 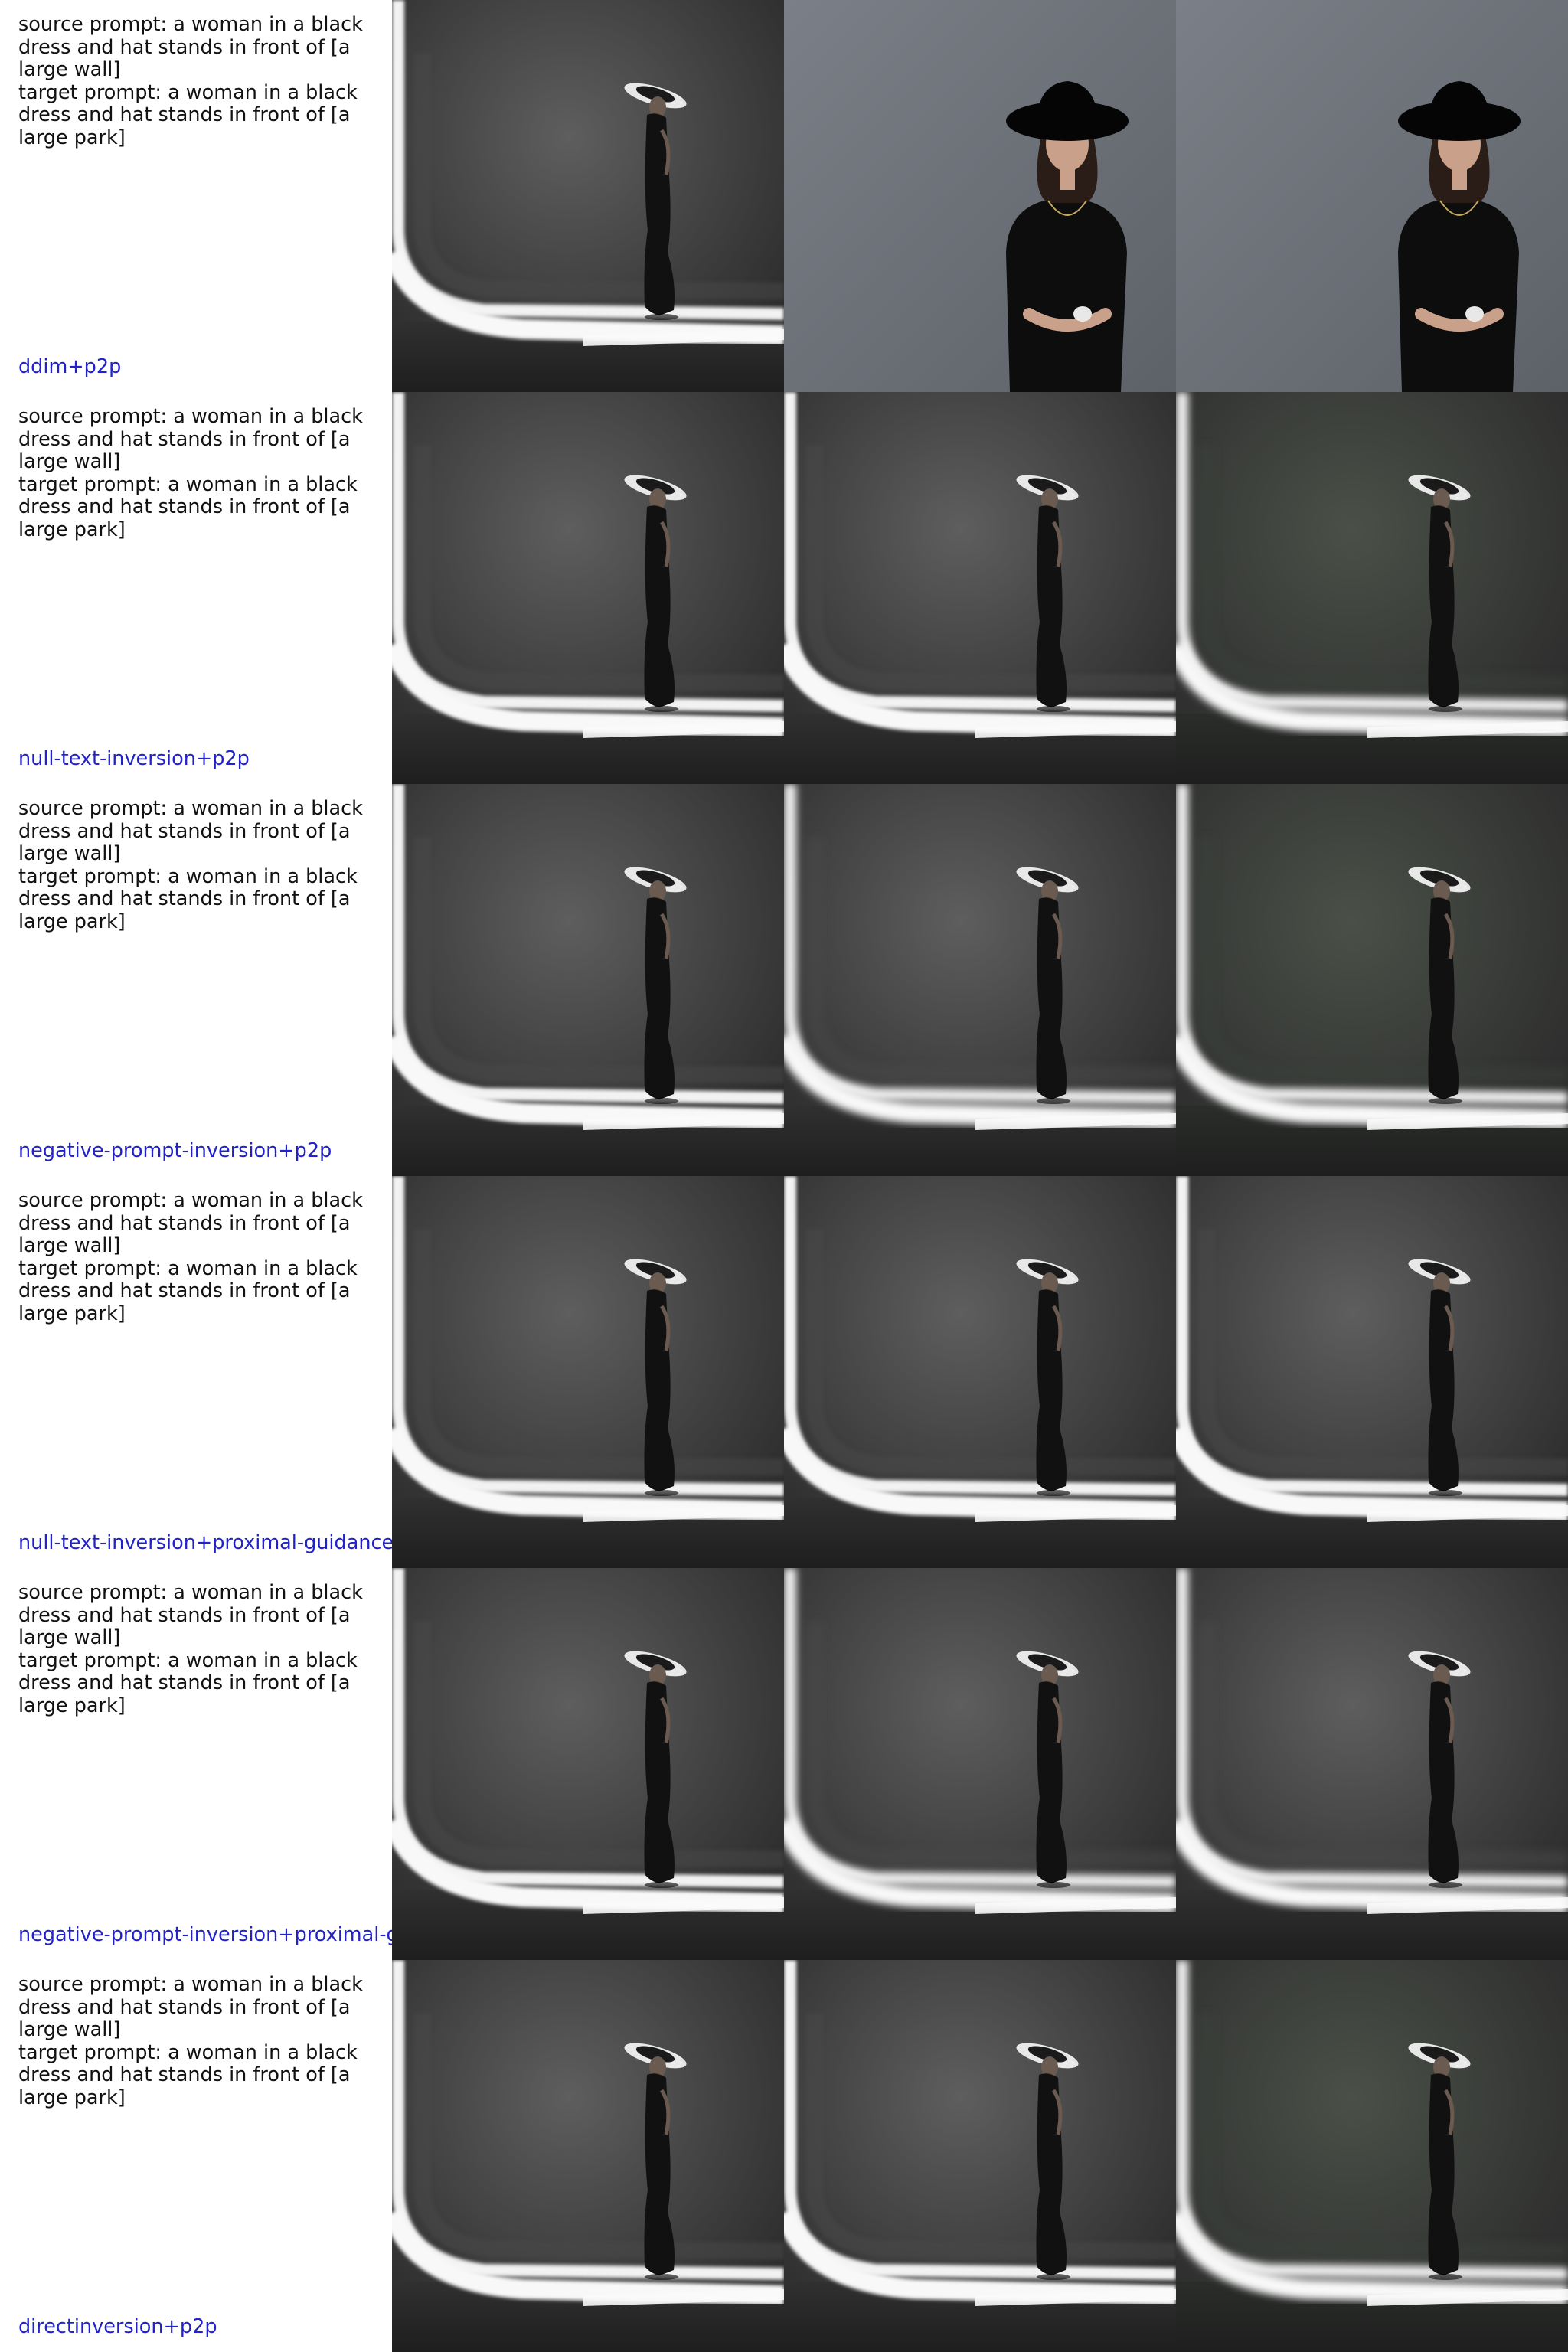 I want to click on method-label: null-text-inversion+p2p, so click(x=134, y=758).